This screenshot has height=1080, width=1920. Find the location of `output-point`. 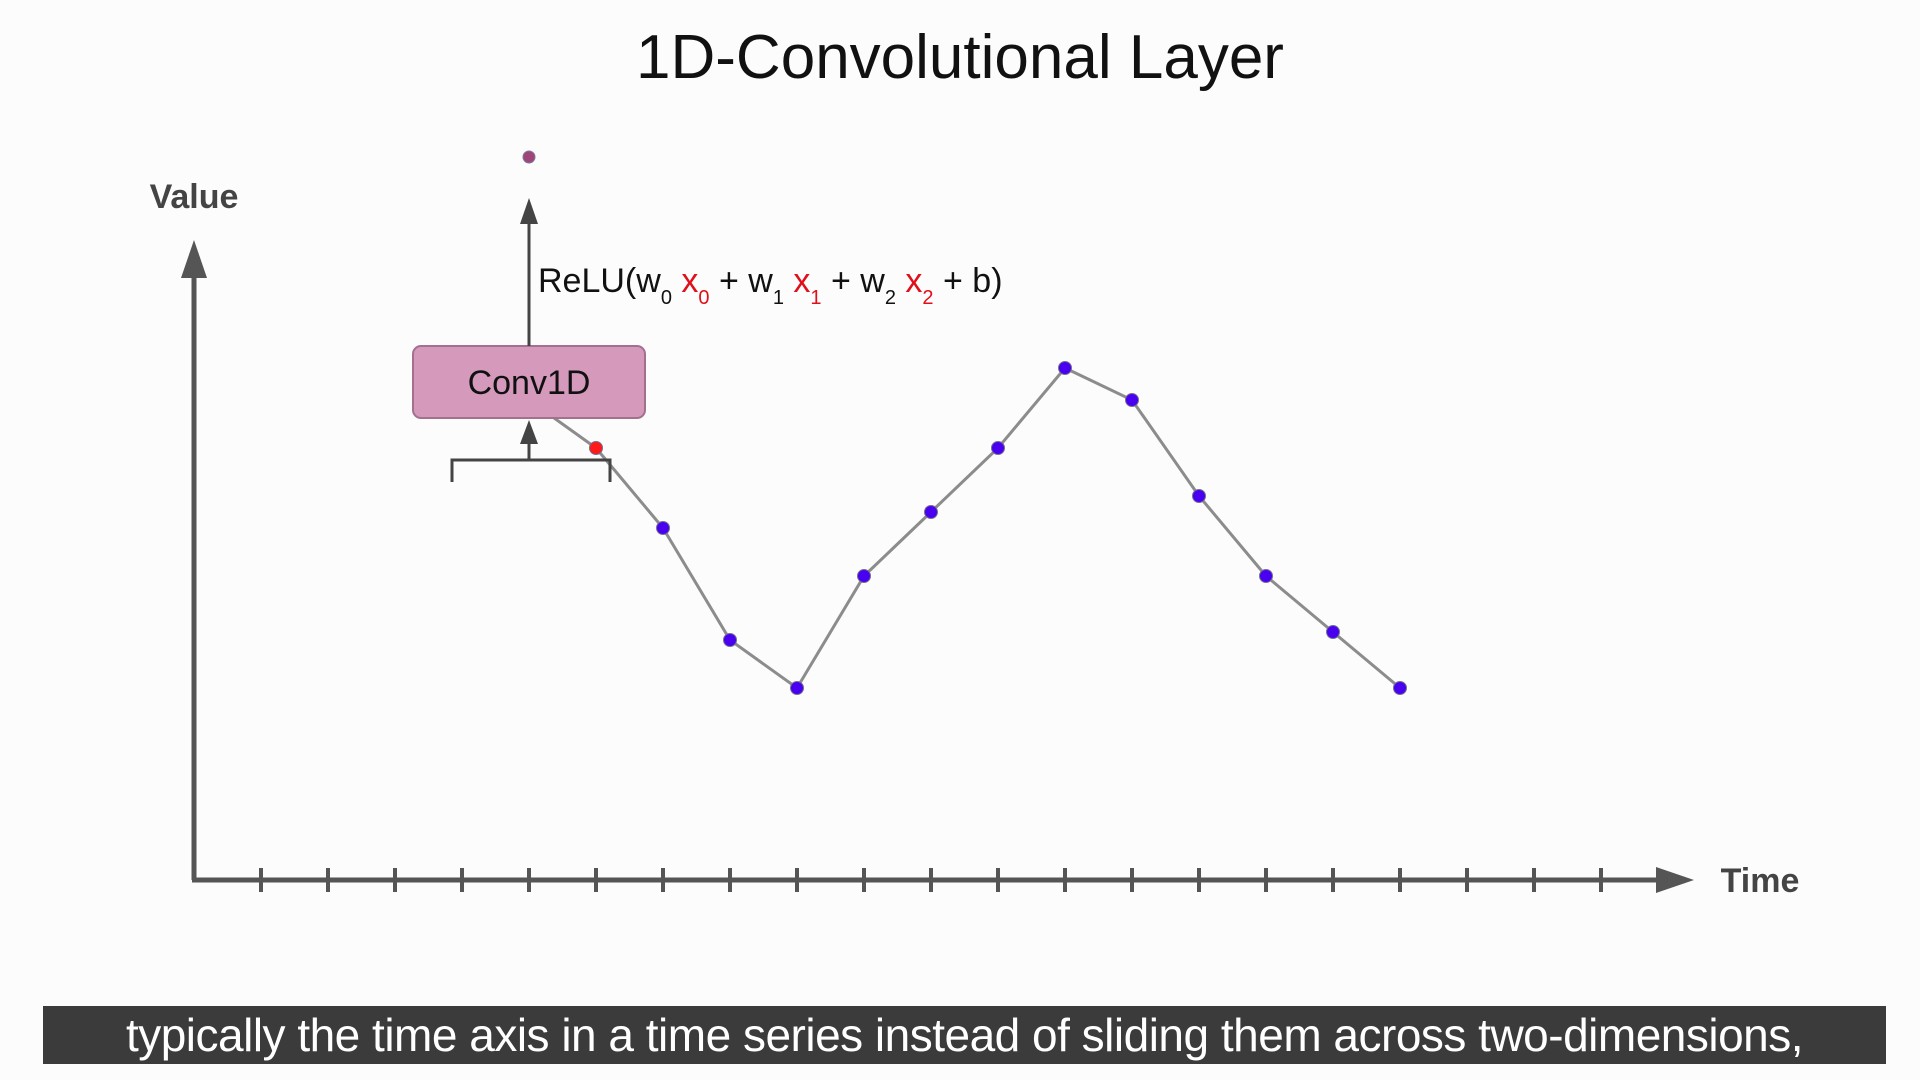

output-point is located at coordinates (529, 157).